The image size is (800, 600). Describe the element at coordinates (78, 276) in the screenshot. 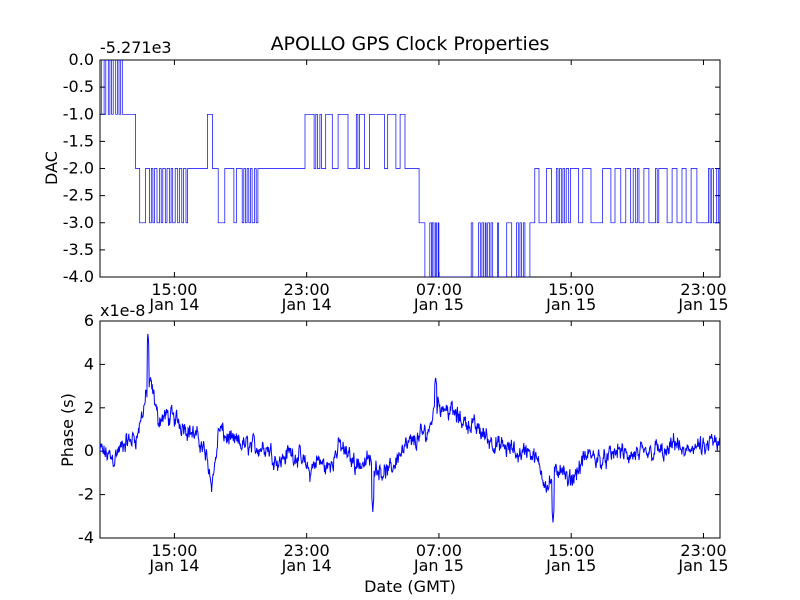

I see `y-tick-label: -4.0` at that location.